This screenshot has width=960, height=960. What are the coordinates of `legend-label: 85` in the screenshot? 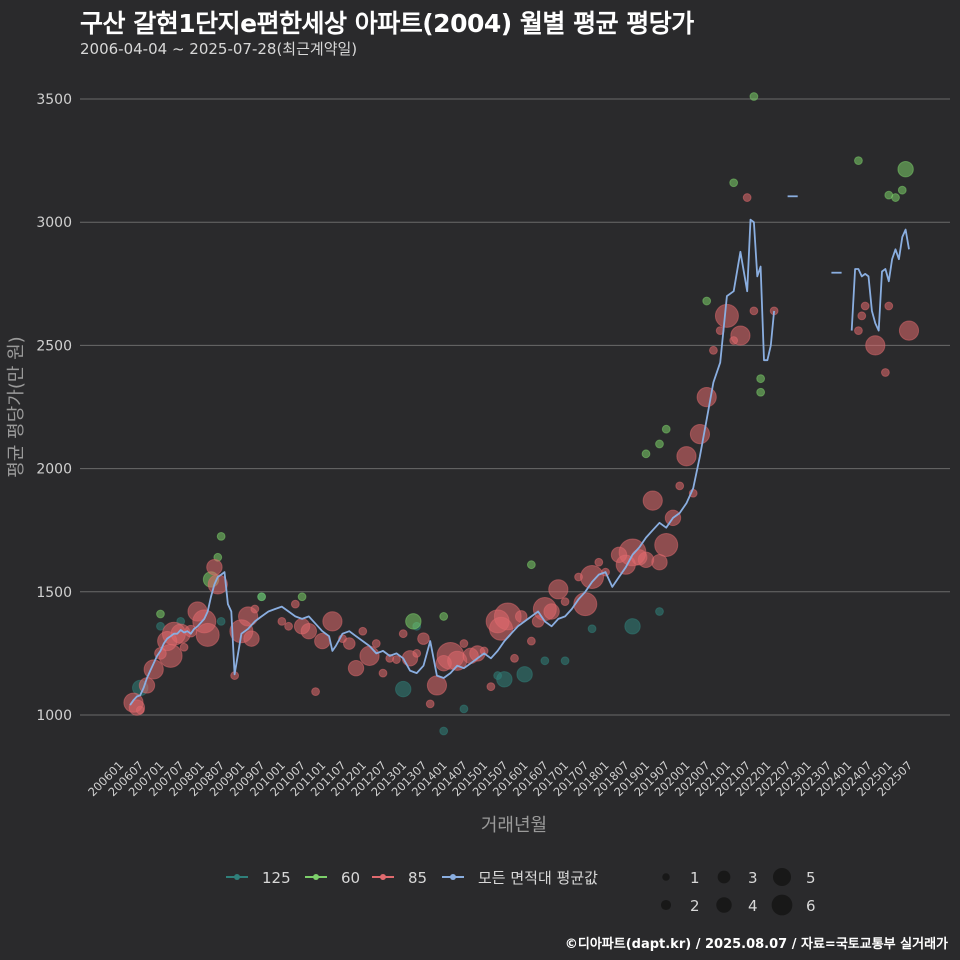 It's located at (417, 878).